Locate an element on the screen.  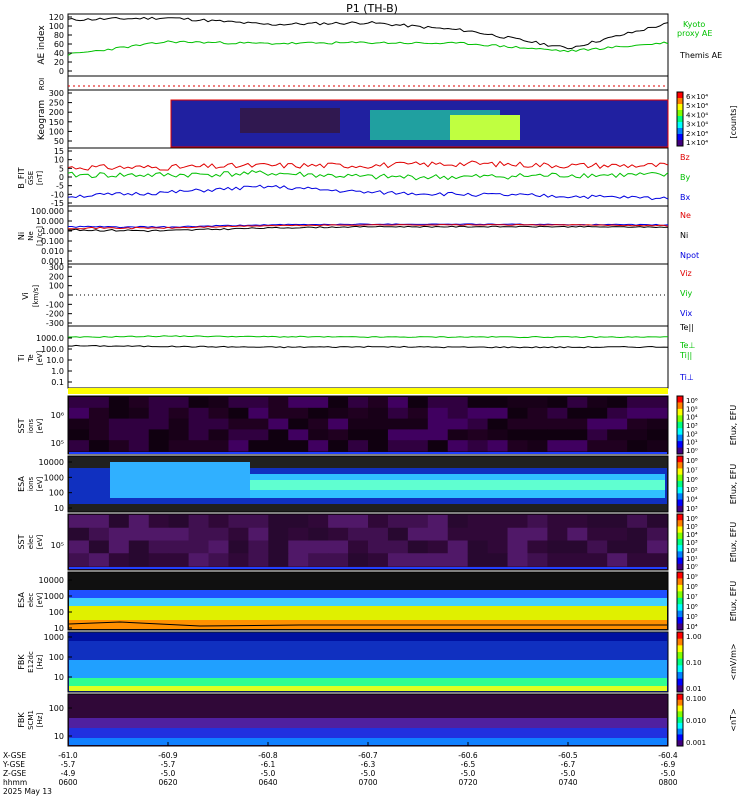
xaxis-value-0-3: 0600 is located at coordinates (67, 782).